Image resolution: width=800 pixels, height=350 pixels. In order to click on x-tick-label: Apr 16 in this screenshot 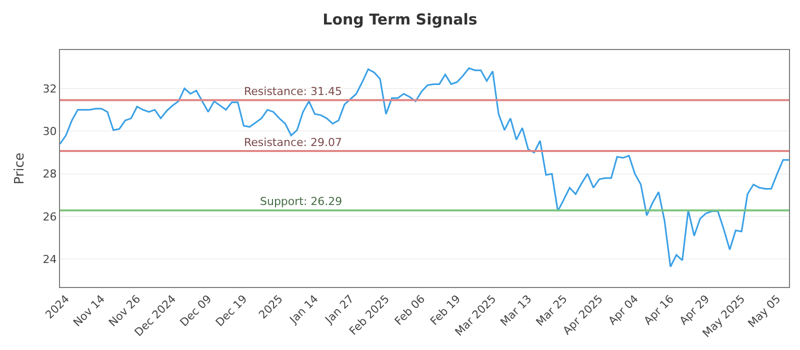, I will do `click(658, 310)`.